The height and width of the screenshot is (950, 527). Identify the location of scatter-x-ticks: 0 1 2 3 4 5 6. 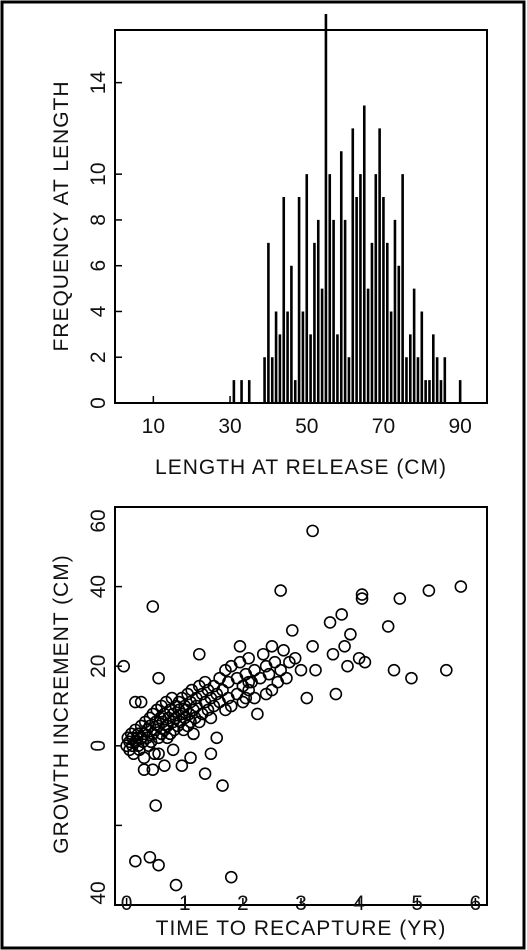
(301, 903).